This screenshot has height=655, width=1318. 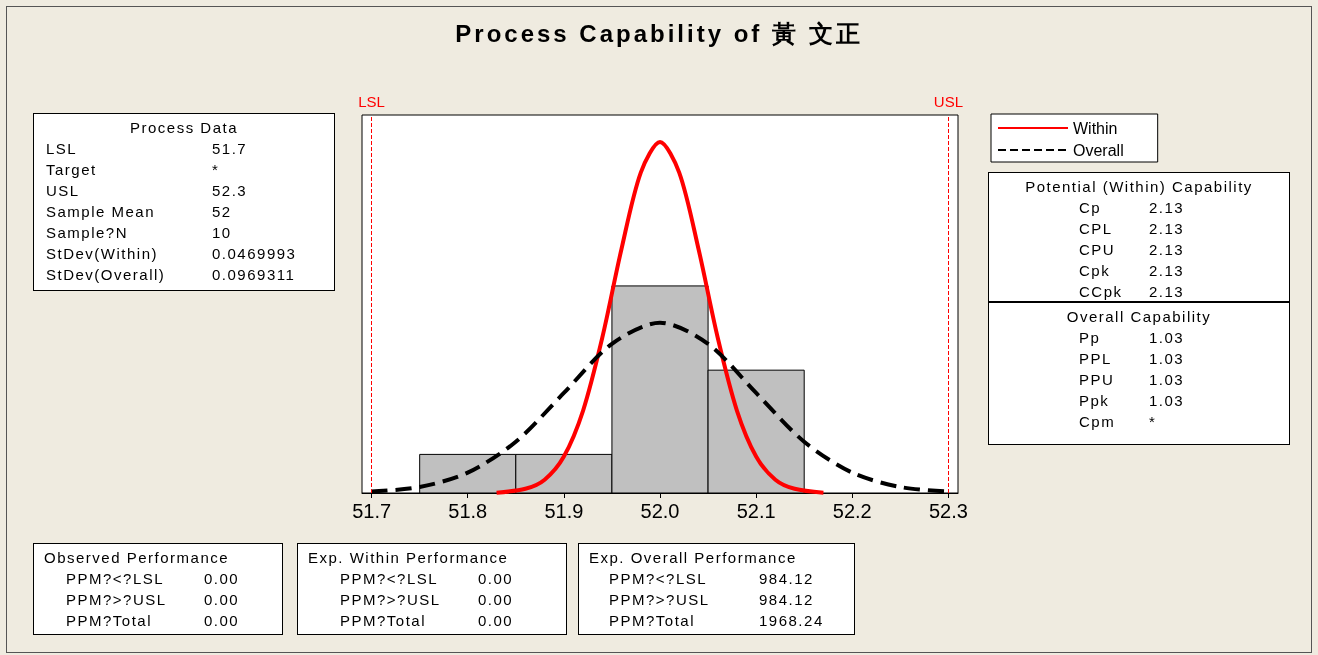 What do you see at coordinates (1139, 239) in the screenshot?
I see `text: Potential (Within) Capability Cp 2.13 CPL 2.13 CPU 2.13 Cpk 2.13 CCpk 2.13` at bounding box center [1139, 239].